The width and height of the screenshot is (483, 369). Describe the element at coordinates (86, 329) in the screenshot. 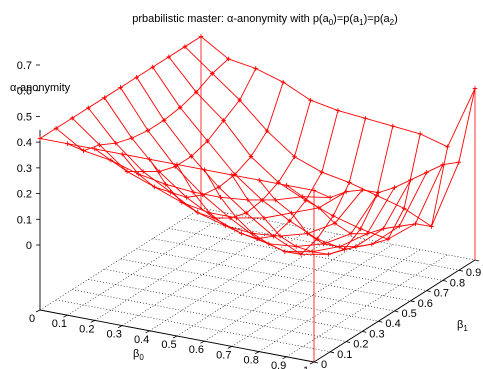

I see `x-tick-label: 0.2` at that location.